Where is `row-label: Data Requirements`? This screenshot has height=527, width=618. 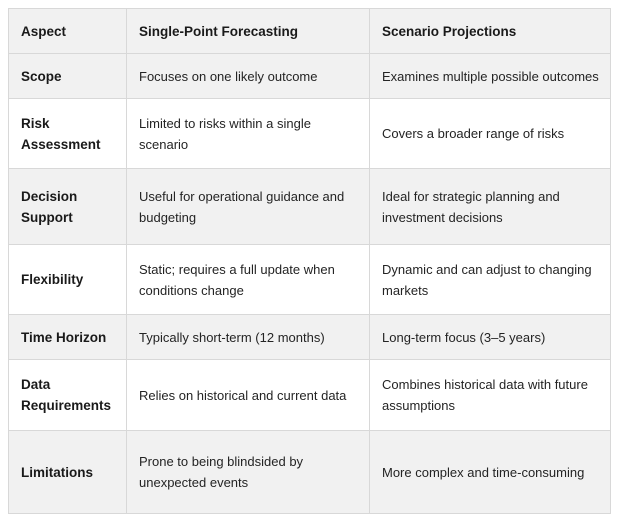 row-label: Data Requirements is located at coordinates (67, 395).